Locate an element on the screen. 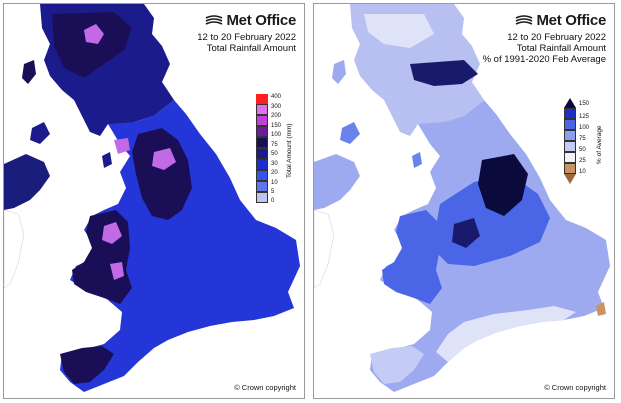  legend-tick: 125 is located at coordinates (584, 117).